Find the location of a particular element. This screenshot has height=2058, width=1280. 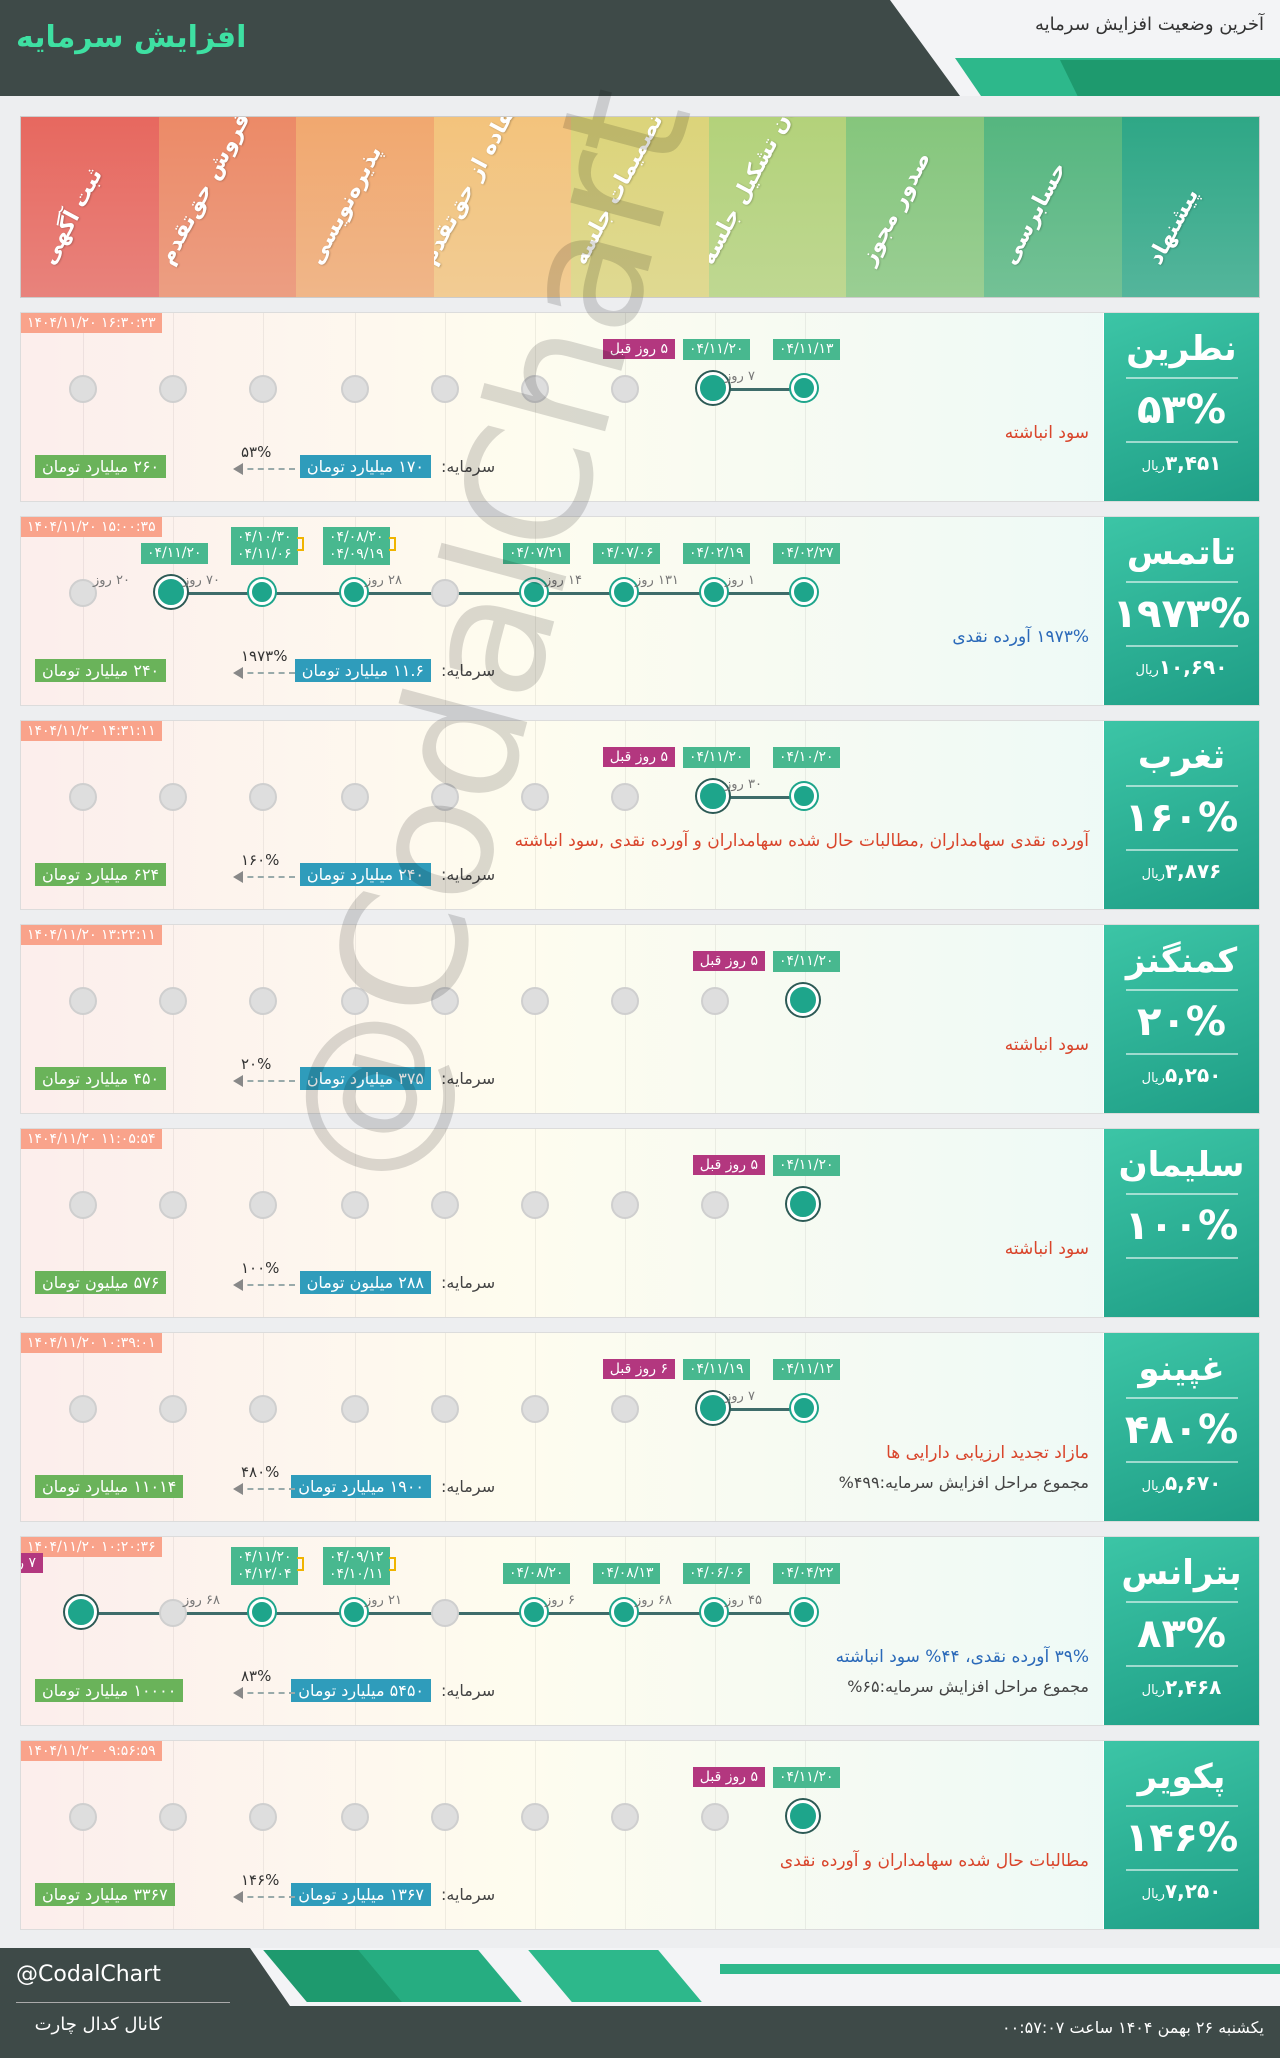

cumulative-increase: مجموع مراحل افزایش سرمایه:۴۹۹% is located at coordinates (963, 1482).